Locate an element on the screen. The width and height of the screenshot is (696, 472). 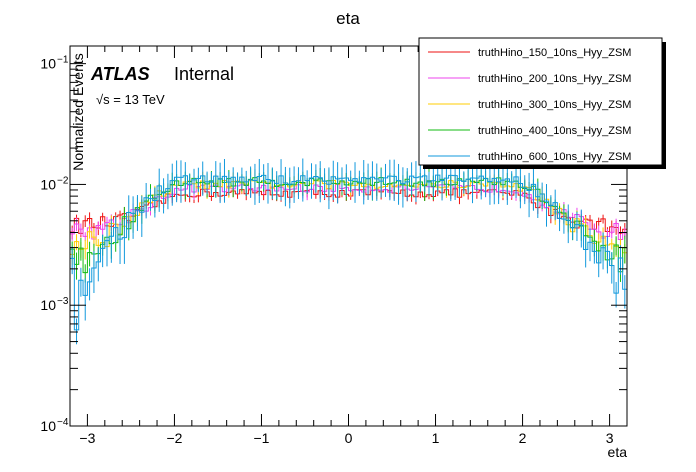
legend-label: truthHino_150_10ns_Hyy_ZSM is located at coordinates (554, 53).